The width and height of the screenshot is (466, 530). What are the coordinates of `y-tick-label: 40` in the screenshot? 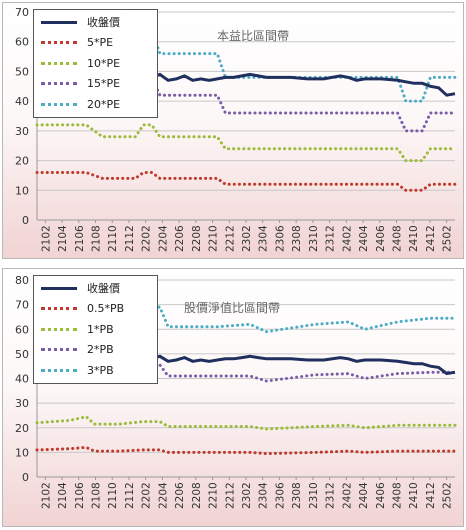 It's located at (22, 101).